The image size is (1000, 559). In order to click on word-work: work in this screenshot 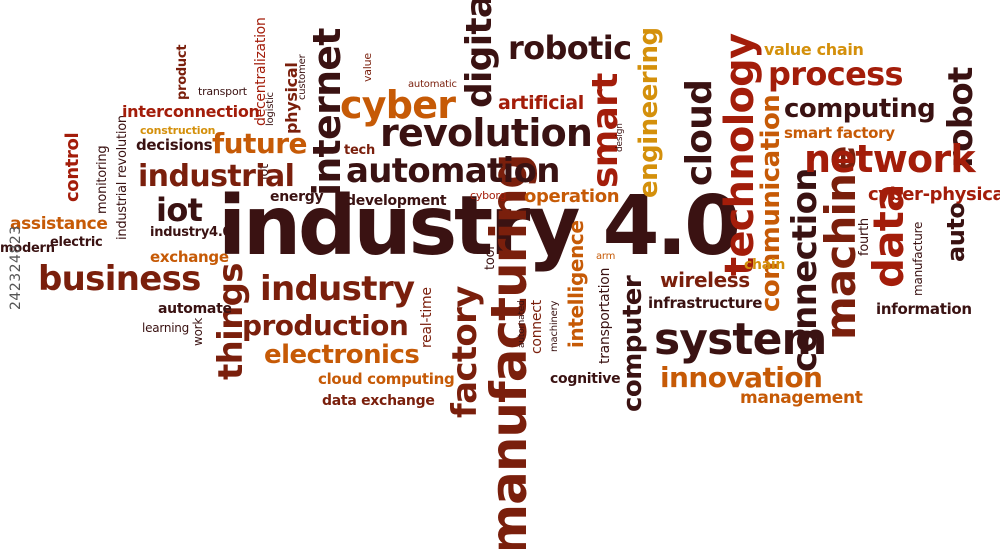, I will do `click(198, 331)`.